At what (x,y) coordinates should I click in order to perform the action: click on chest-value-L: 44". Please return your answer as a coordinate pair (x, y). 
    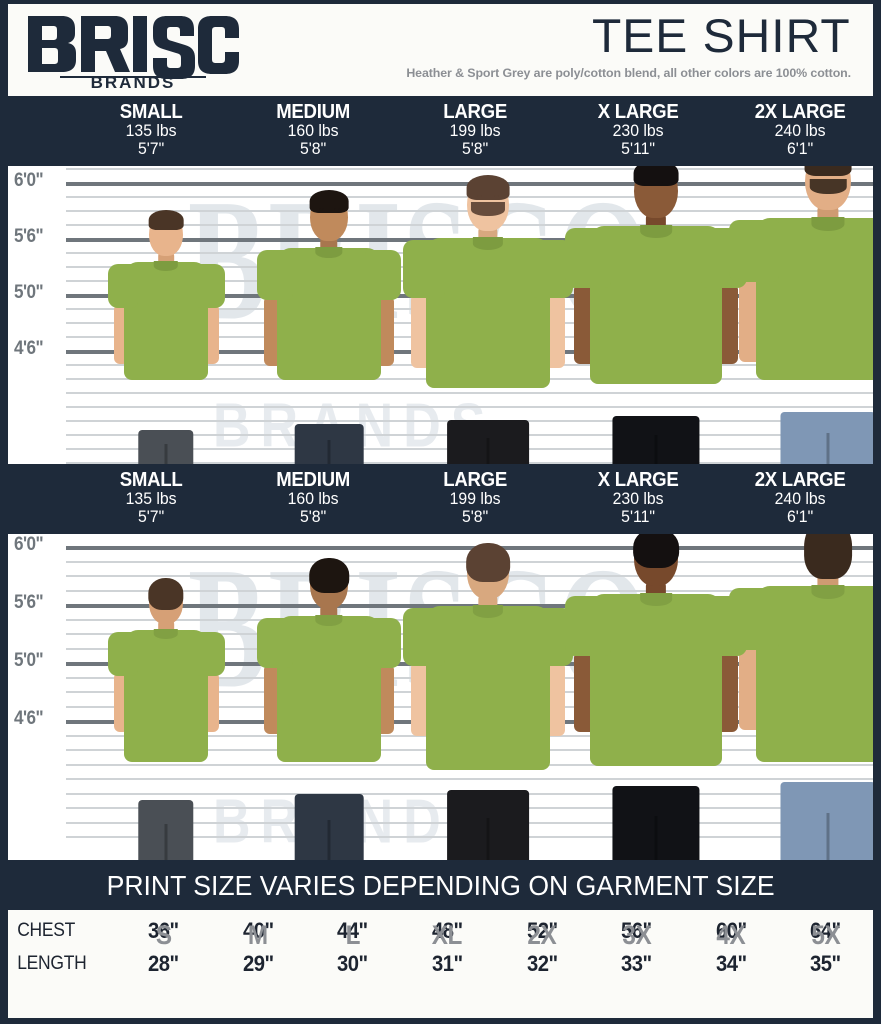
    Looking at the image, I should click on (352, 930).